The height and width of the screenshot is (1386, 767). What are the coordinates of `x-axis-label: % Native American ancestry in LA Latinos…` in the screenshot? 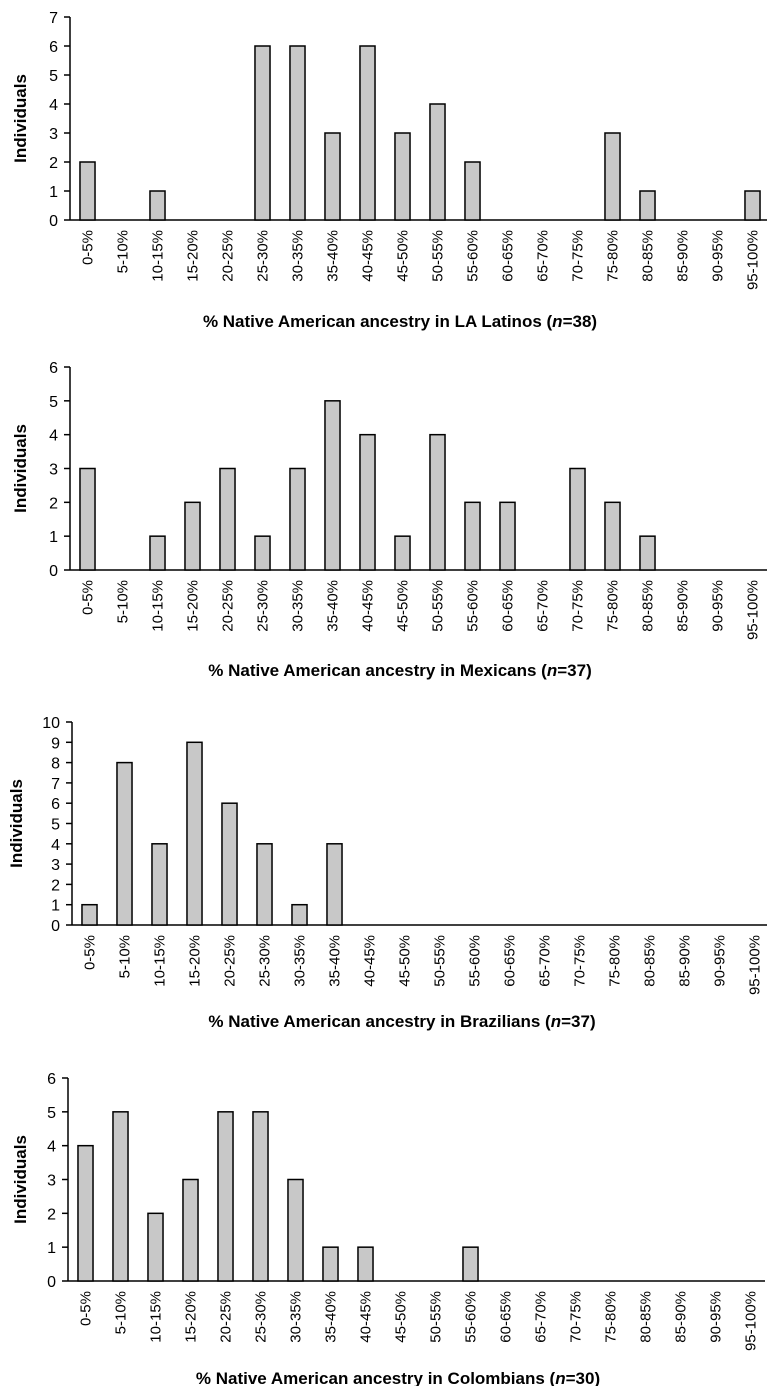 It's located at (400, 321).